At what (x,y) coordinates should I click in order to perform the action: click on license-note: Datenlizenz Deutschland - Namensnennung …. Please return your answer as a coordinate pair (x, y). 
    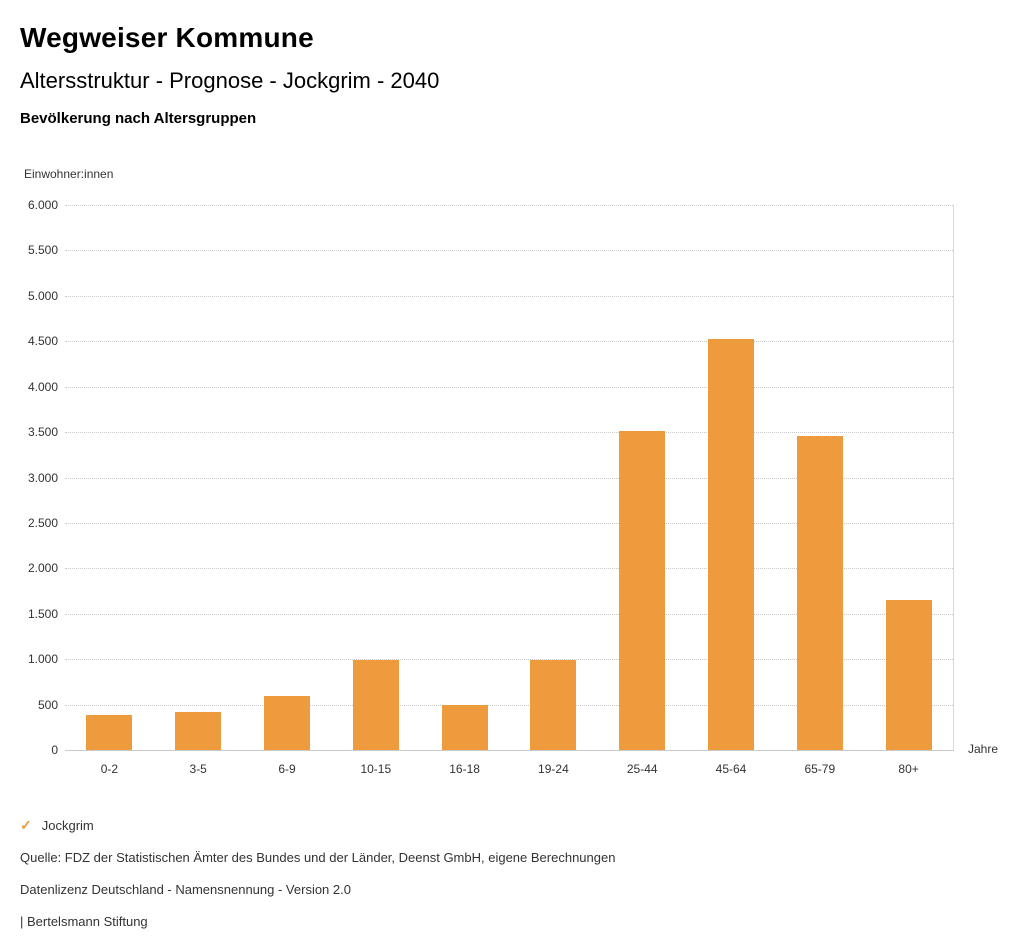
    Looking at the image, I should click on (185, 889).